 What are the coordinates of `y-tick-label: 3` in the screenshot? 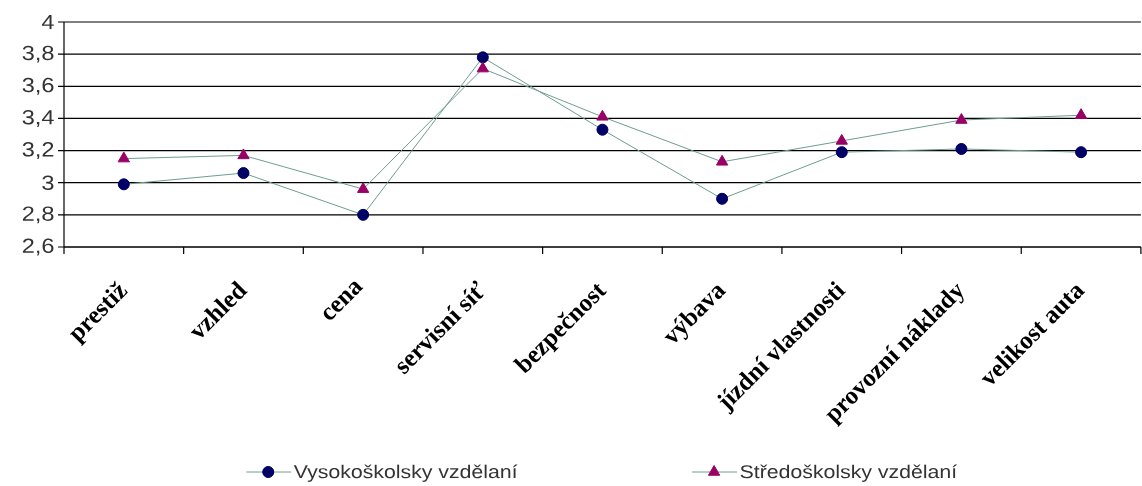 It's located at (48, 182).